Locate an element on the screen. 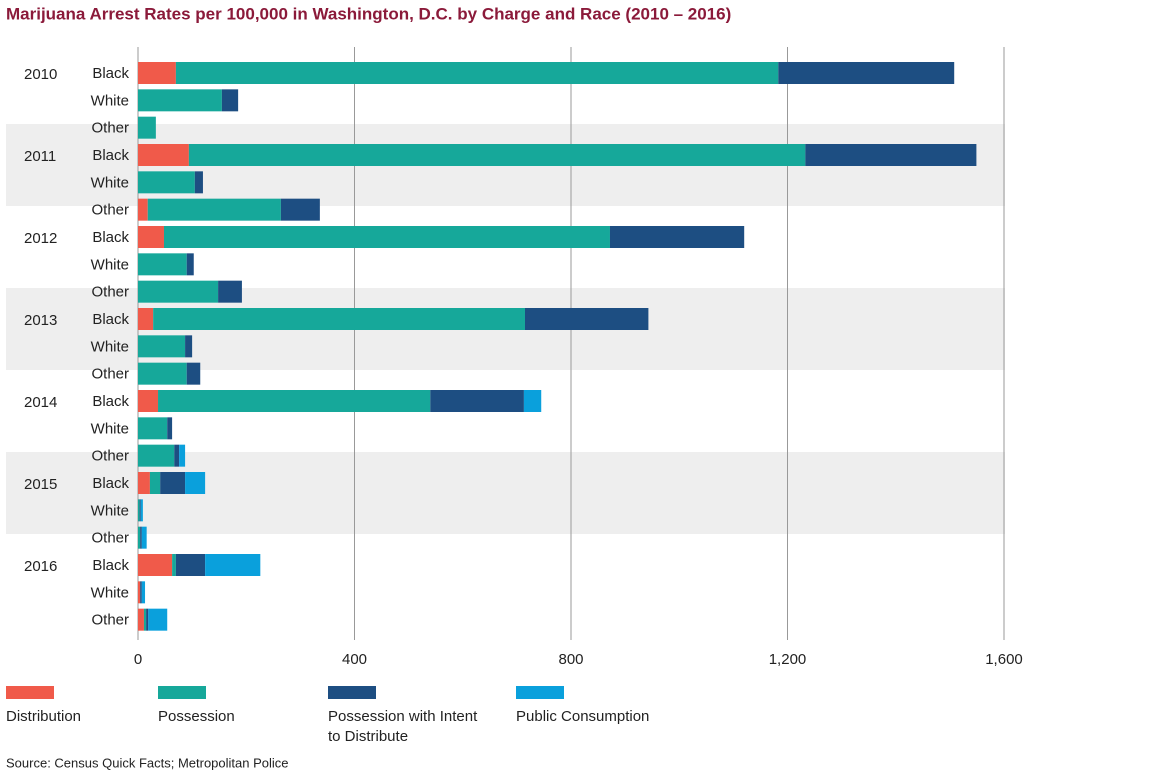 The image size is (1157, 782). group-label: 2016 is located at coordinates (40, 566).